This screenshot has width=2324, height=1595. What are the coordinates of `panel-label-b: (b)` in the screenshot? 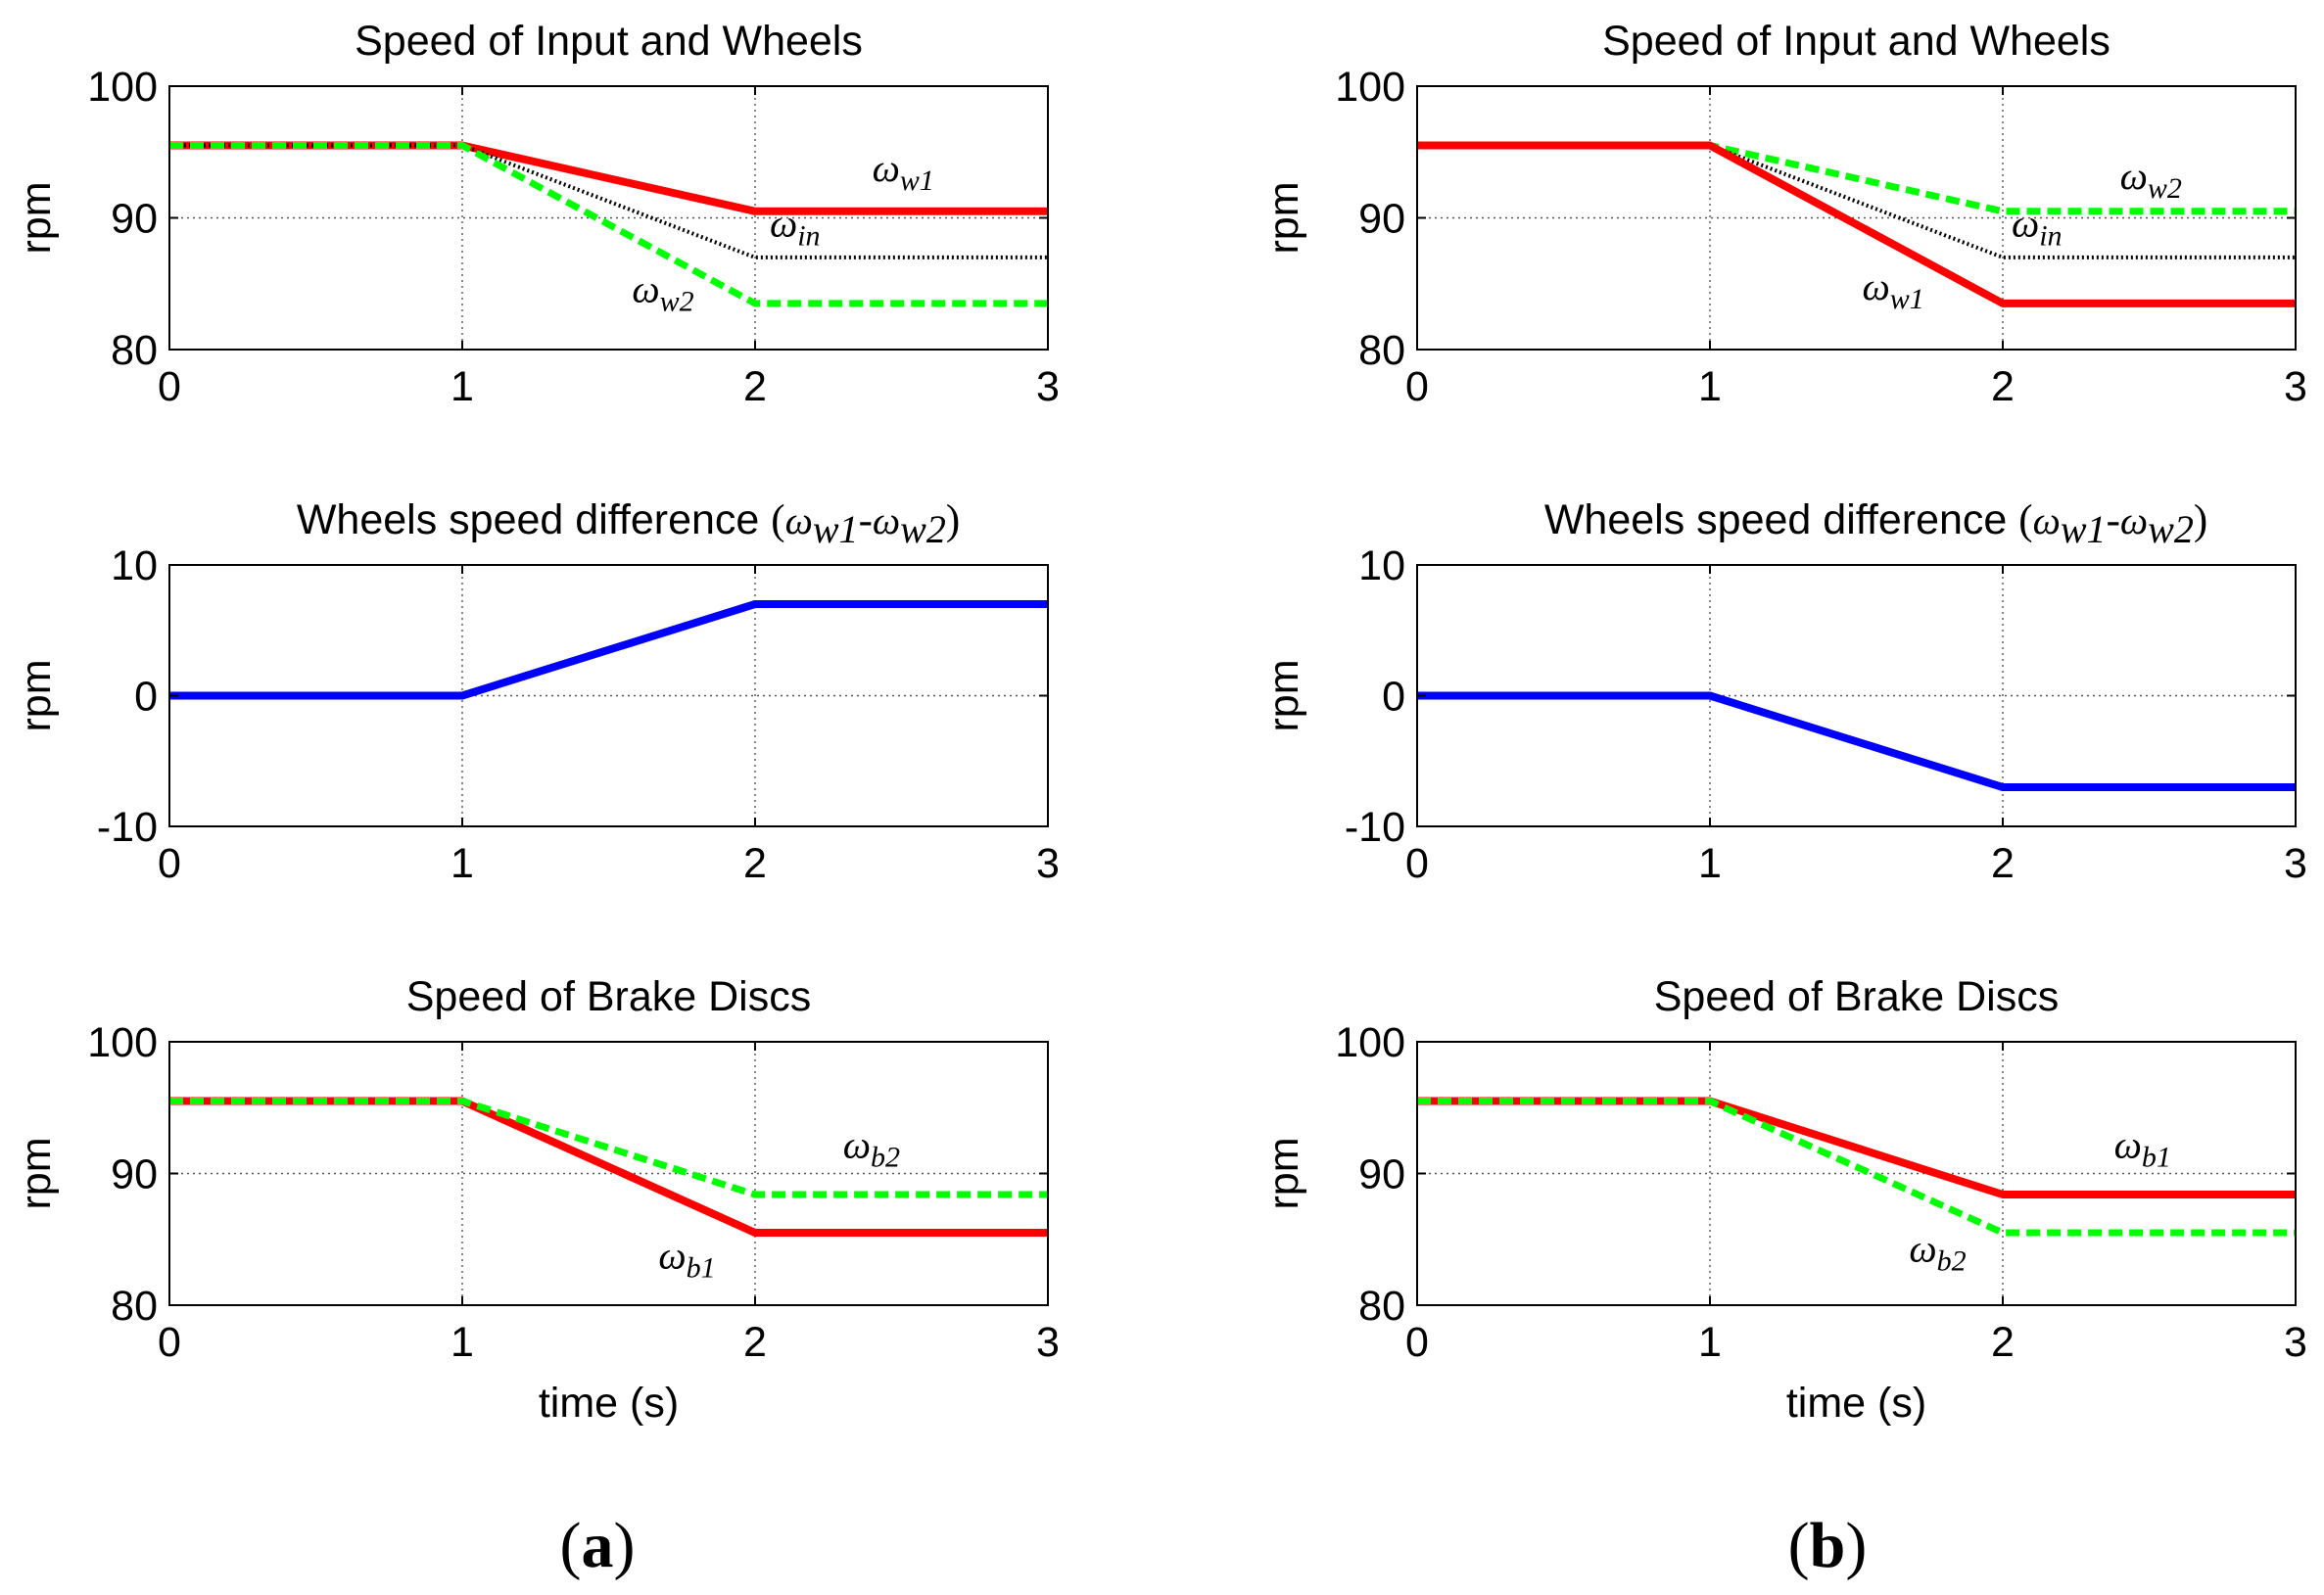 It's located at (1828, 1545).